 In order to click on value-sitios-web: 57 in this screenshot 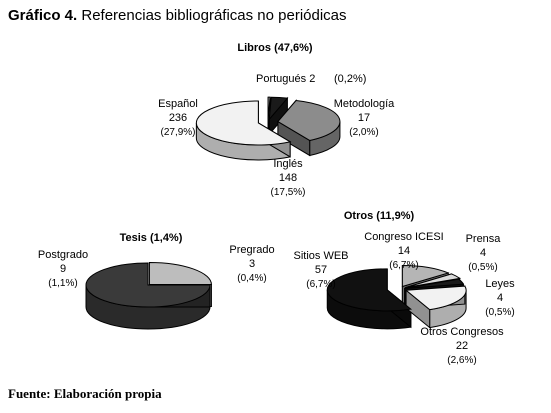, I will do `click(321, 270)`.